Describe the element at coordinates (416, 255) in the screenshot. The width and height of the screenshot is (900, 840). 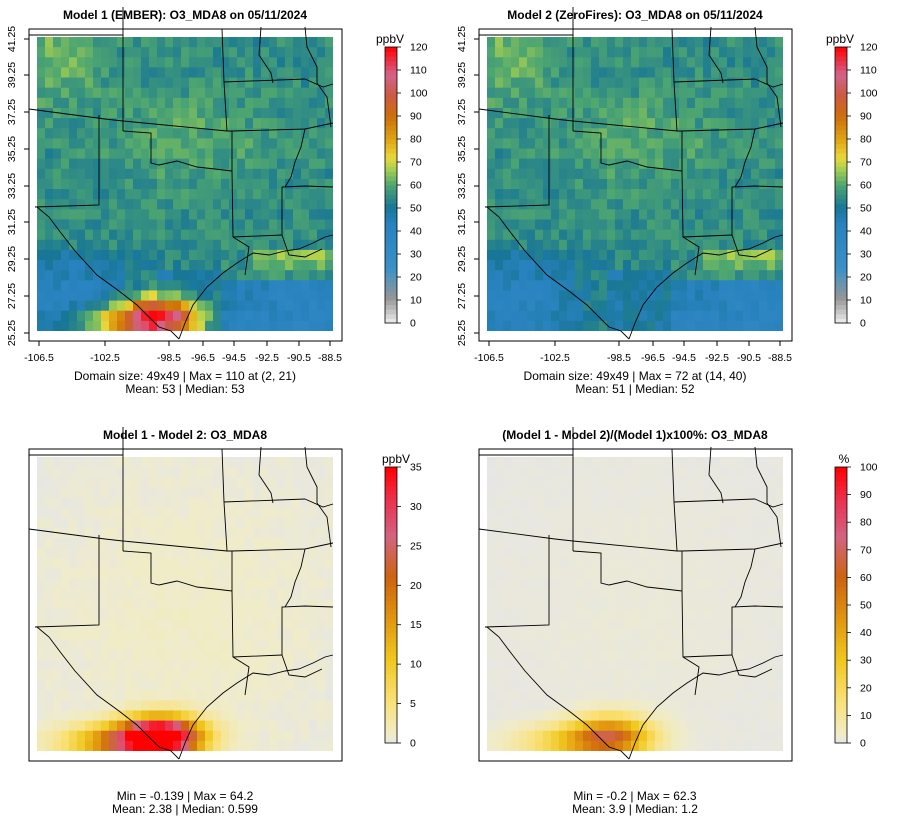
I see `colorbar-tick-label: 30` at that location.